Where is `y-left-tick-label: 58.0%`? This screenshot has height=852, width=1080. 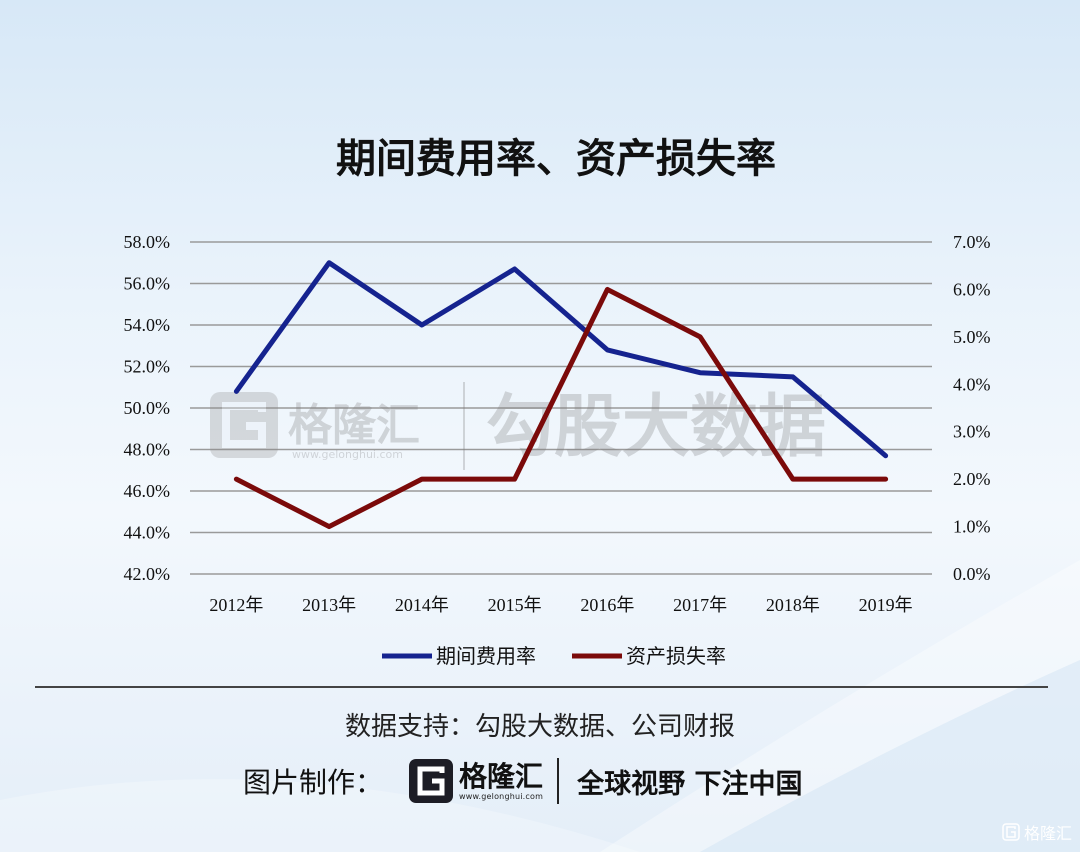 y-left-tick-label: 58.0% is located at coordinates (147, 242).